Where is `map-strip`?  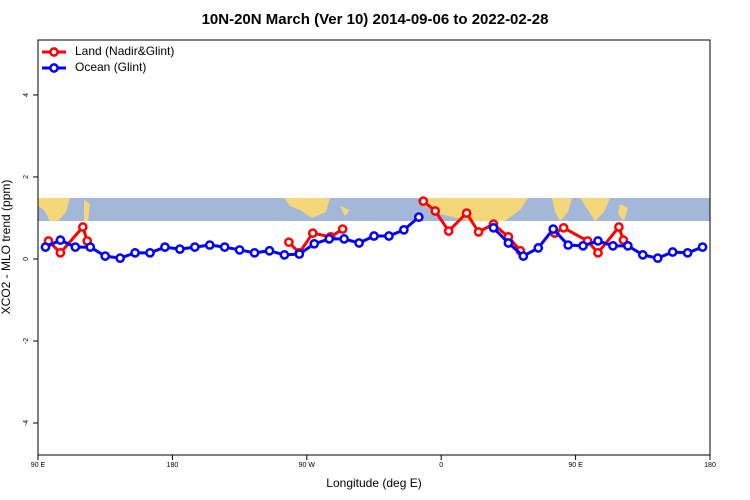 map-strip is located at coordinates (374, 209).